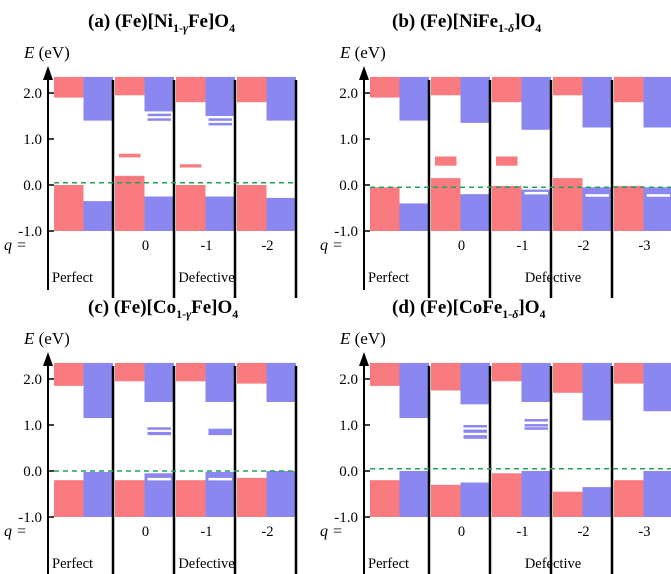 This screenshot has width=671, height=574. I want to click on title-part: (b) (Fe)[NiFe, so click(445, 21).